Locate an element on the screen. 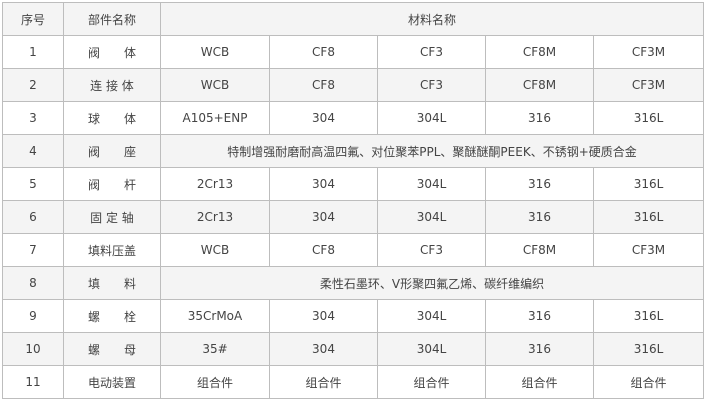 The image size is (705, 401). header-index: 序号 is located at coordinates (33, 19).